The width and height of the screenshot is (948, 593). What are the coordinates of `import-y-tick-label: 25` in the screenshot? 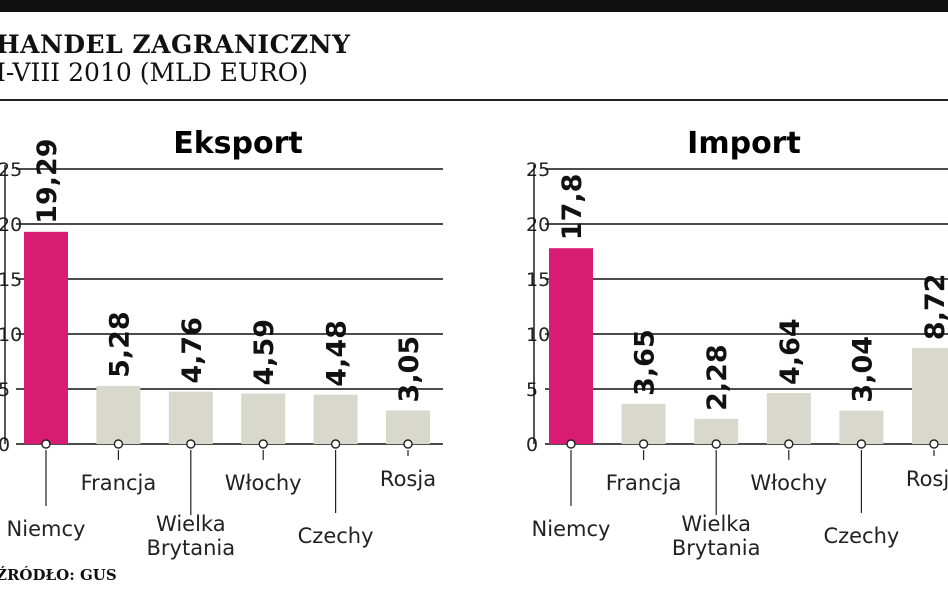 It's located at (538, 170).